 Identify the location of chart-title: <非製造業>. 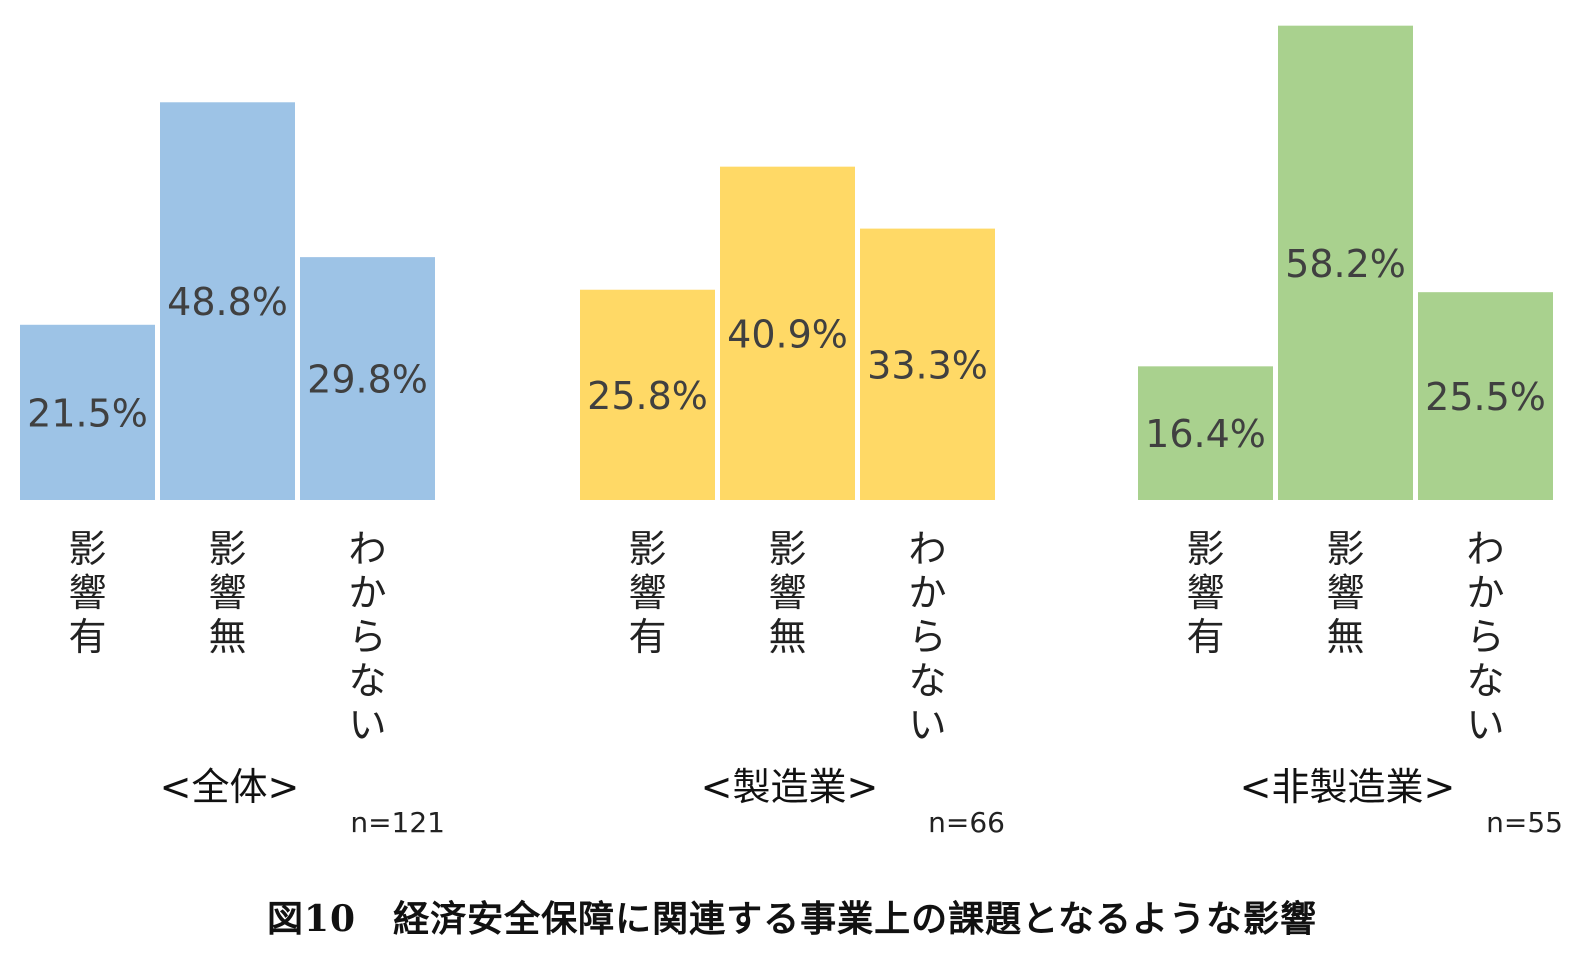
(1348, 787).